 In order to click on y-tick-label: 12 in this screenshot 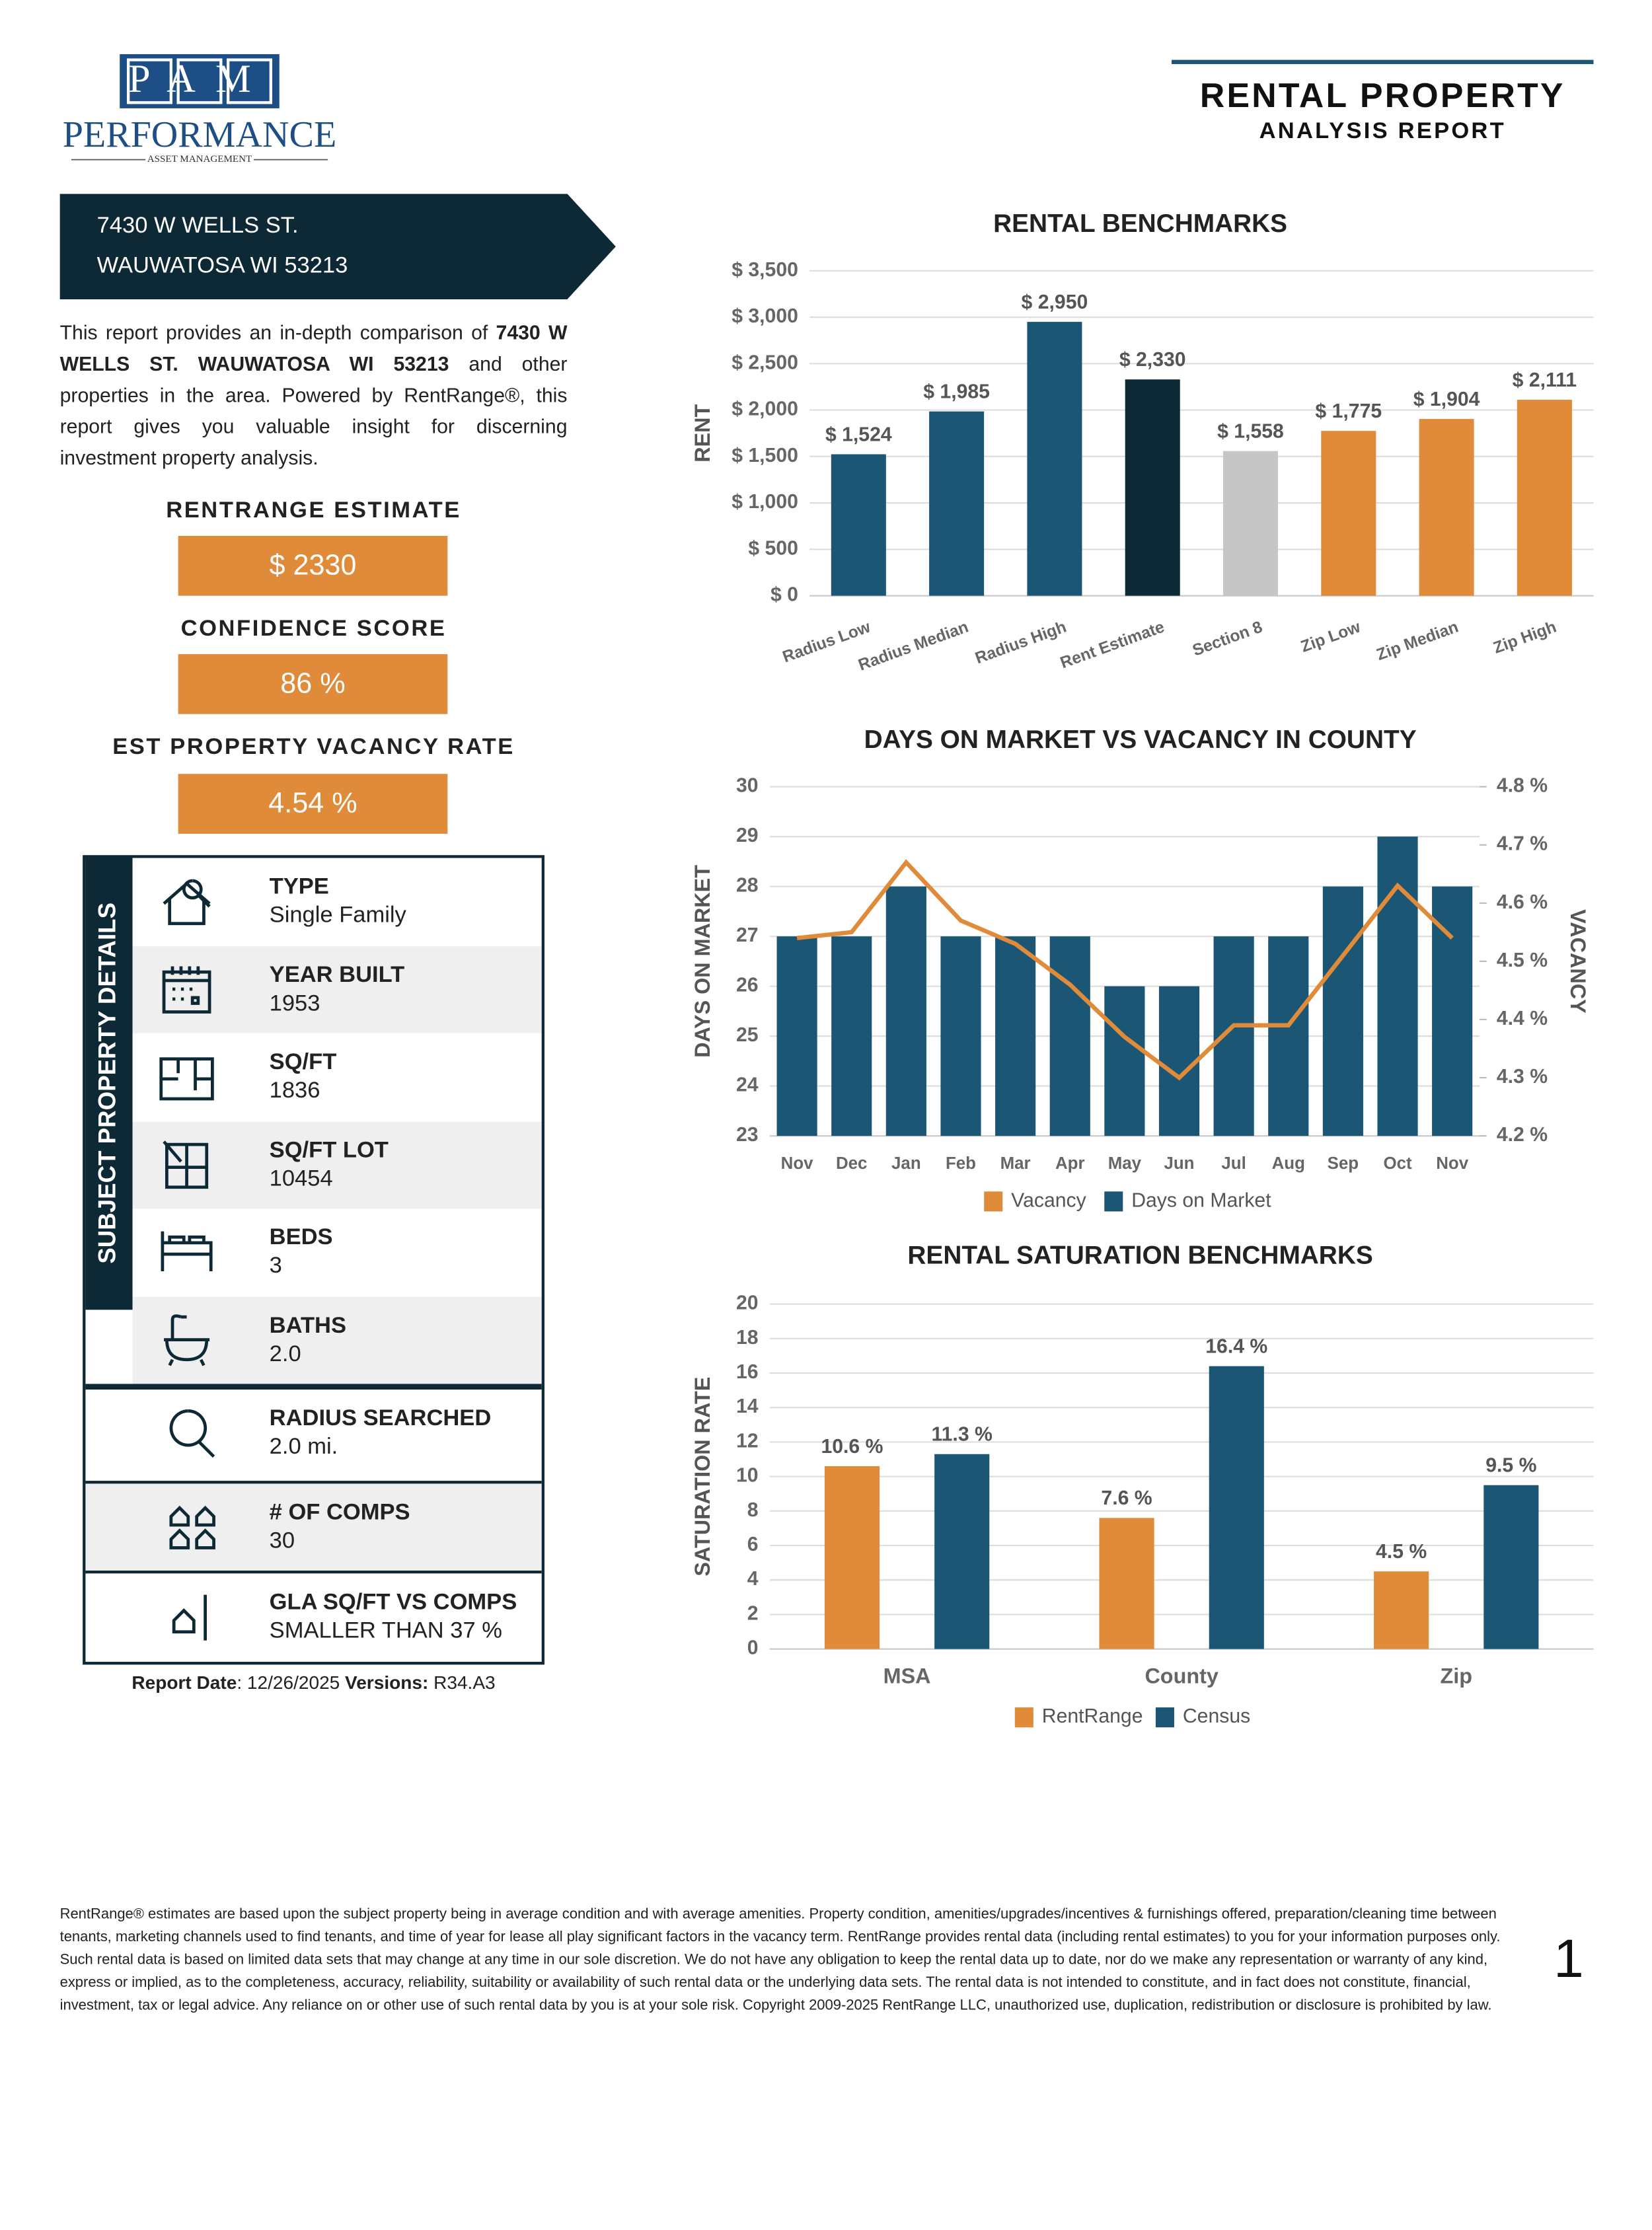, I will do `click(748, 1441)`.